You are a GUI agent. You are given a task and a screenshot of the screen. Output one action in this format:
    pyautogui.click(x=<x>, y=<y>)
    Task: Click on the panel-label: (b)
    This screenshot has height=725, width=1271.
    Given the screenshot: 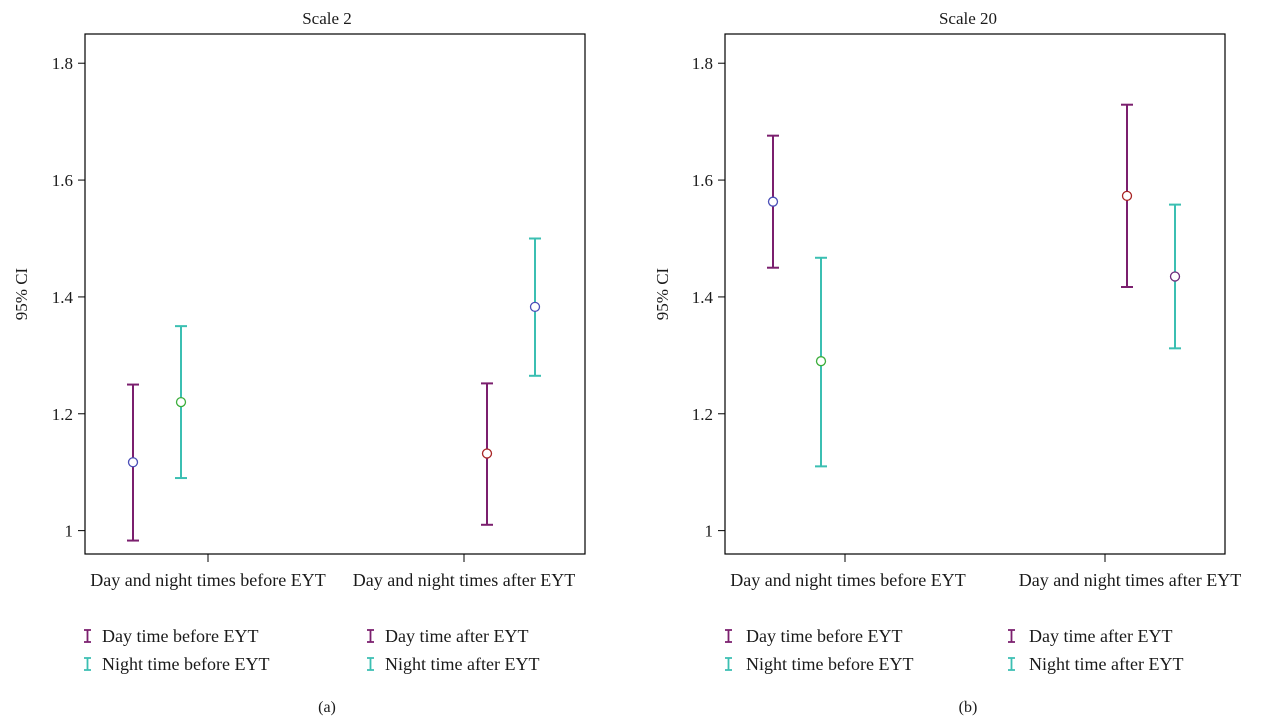 What is the action you would take?
    pyautogui.click(x=968, y=707)
    